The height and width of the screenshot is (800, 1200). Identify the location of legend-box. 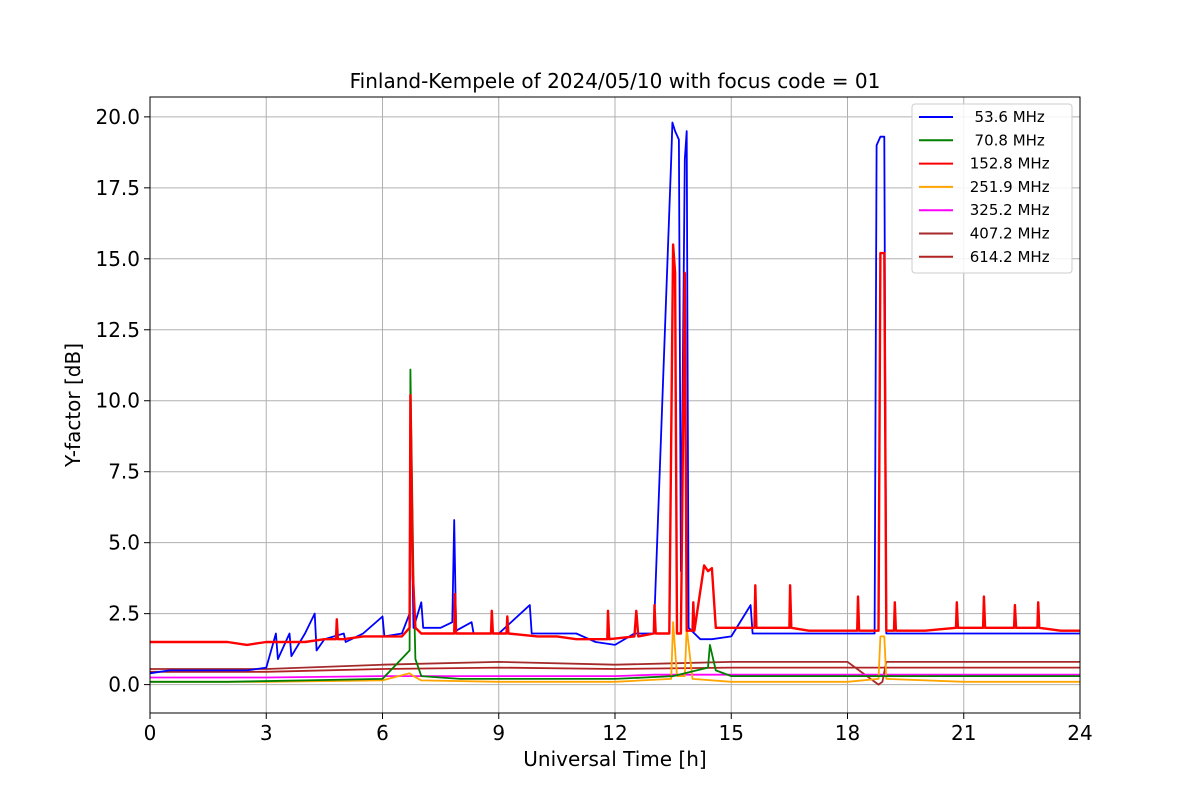
(992, 188).